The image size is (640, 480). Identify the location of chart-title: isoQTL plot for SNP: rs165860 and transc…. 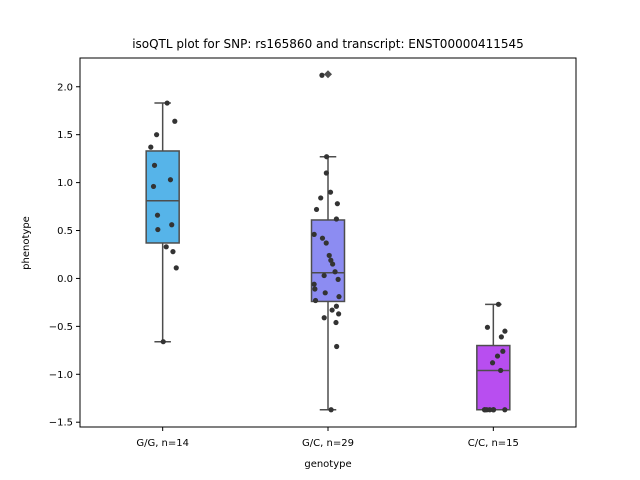
(328, 44).